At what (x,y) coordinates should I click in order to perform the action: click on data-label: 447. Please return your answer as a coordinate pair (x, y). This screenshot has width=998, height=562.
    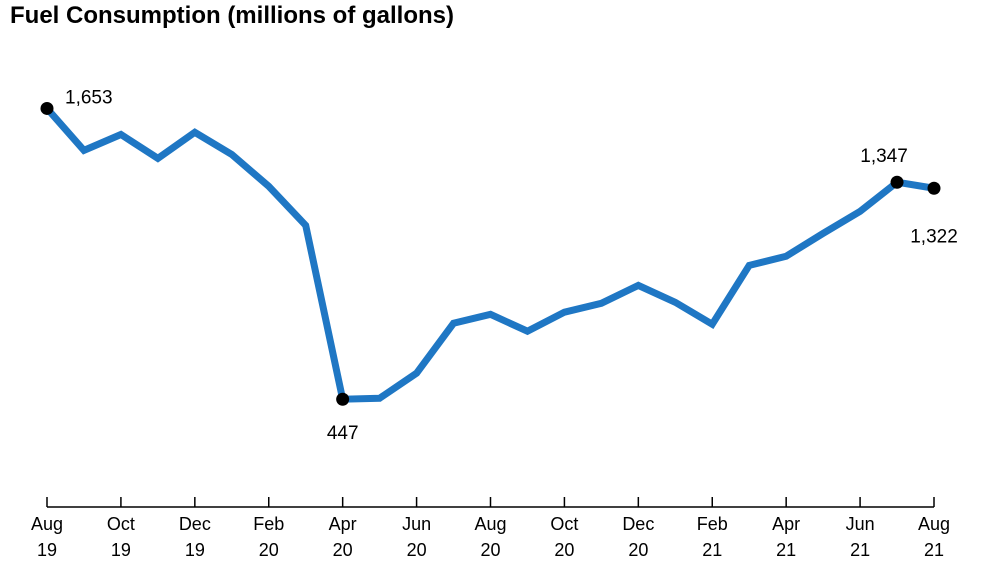
    Looking at the image, I should click on (343, 433).